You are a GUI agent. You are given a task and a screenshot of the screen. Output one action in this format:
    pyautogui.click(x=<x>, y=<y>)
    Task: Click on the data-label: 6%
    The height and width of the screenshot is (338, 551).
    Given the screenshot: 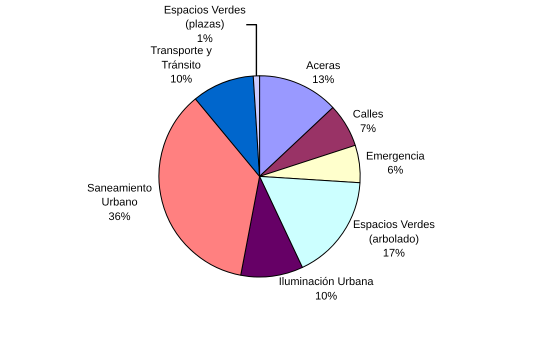 What is the action you would take?
    pyautogui.click(x=395, y=170)
    